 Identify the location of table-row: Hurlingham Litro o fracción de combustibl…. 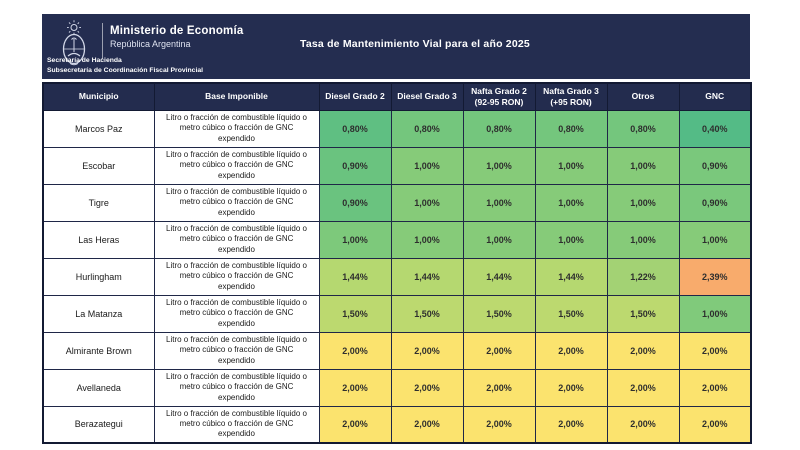
(397, 276).